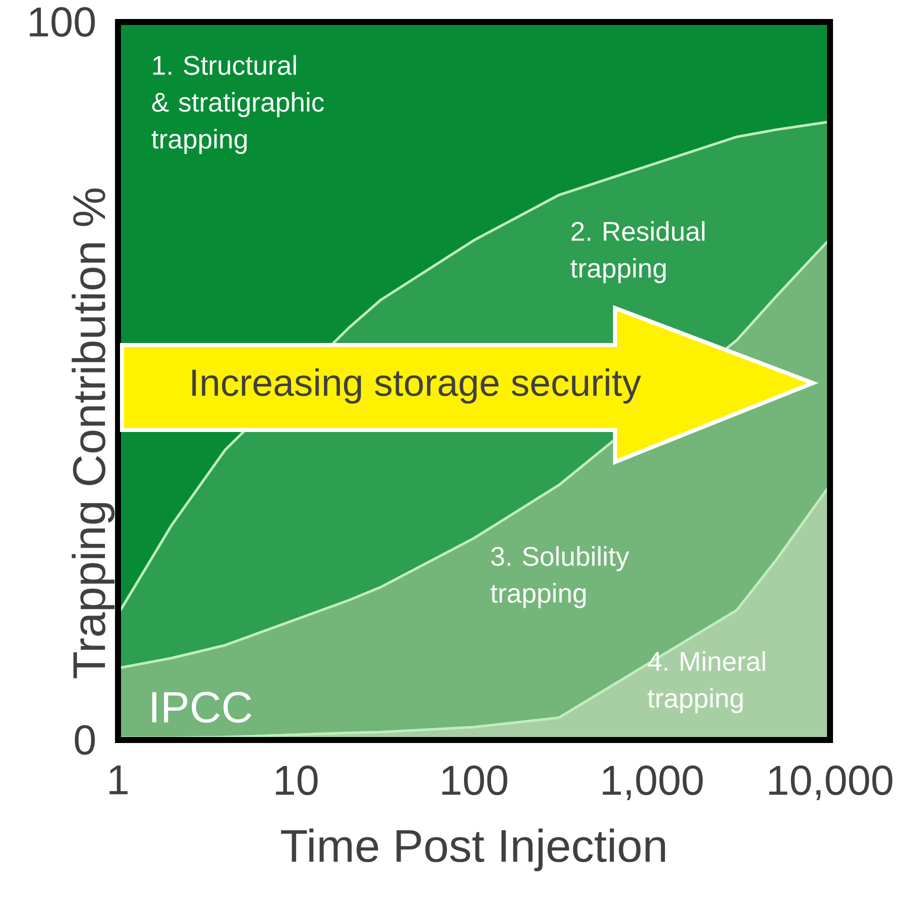  I want to click on series-label: 4. Mineral trapping, so click(706, 682).